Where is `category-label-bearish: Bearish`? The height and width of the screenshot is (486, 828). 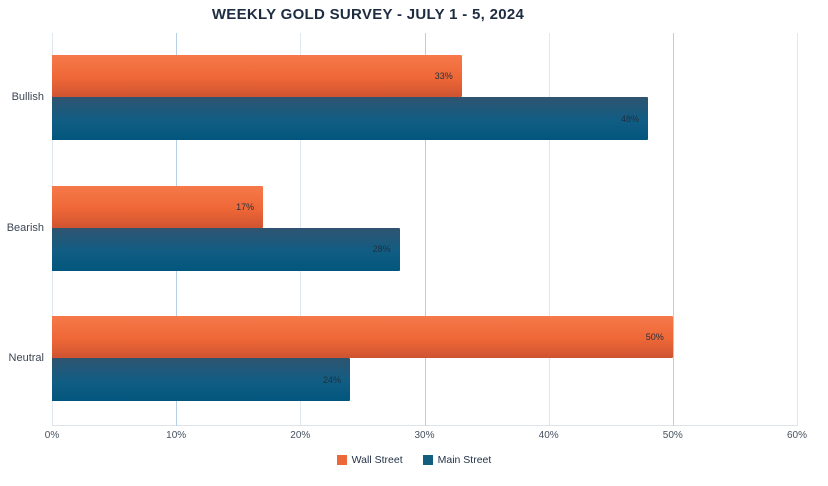
category-label-bearish: Bearish is located at coordinates (25, 227).